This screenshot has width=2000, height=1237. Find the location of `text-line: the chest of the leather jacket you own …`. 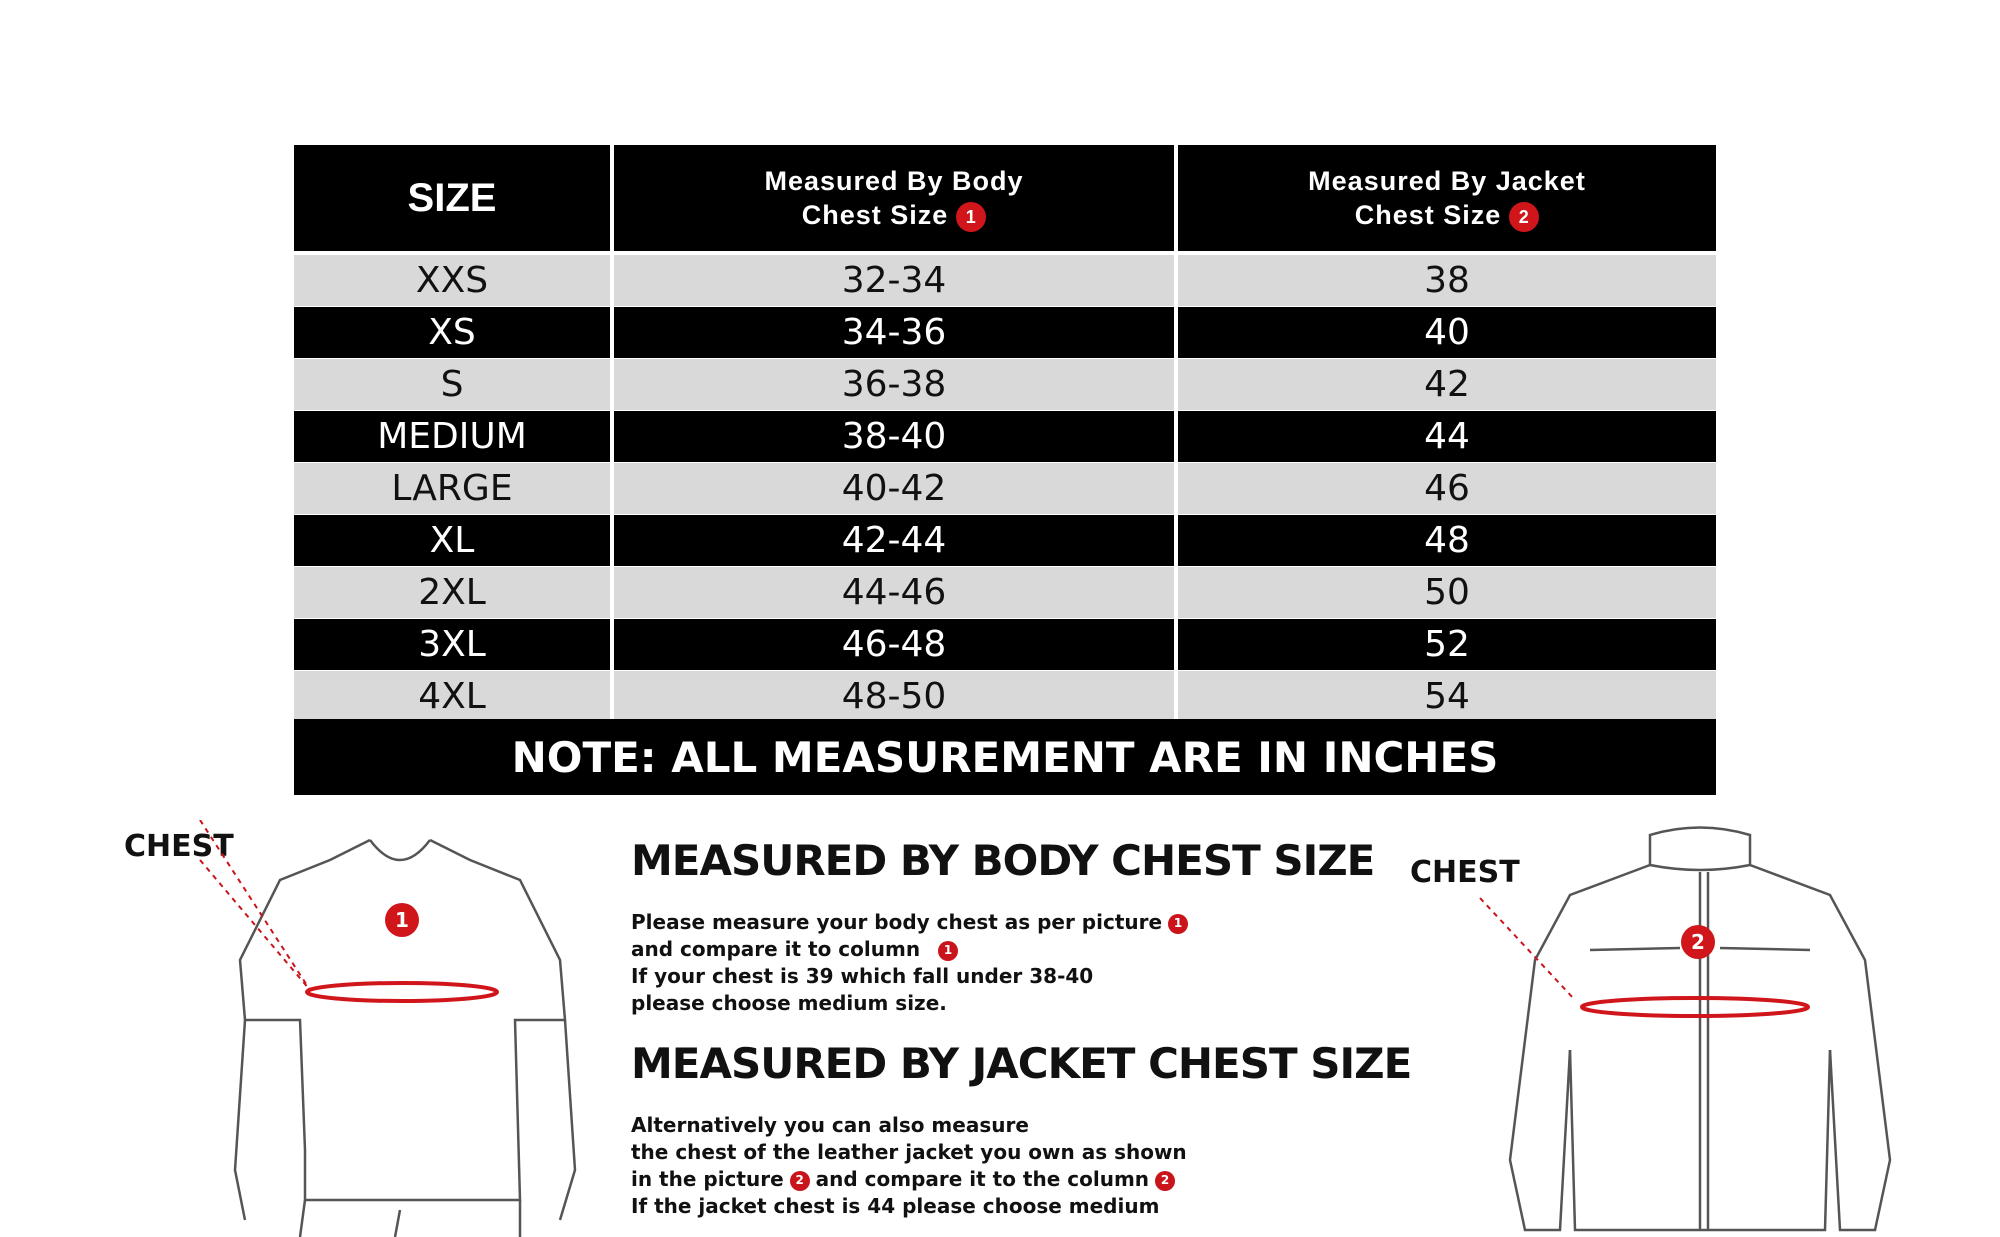

text-line: the chest of the leather jacket you own … is located at coordinates (909, 1152).